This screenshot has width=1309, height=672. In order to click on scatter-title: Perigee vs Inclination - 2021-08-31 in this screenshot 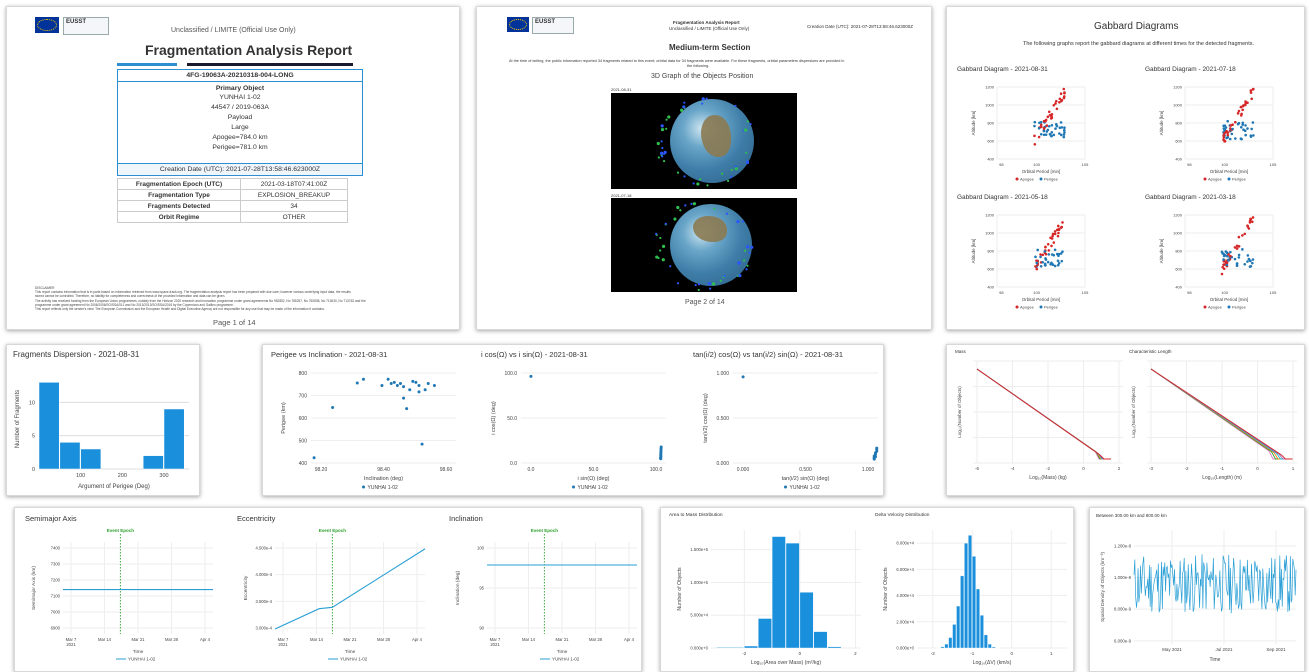, I will do `click(329, 354)`.